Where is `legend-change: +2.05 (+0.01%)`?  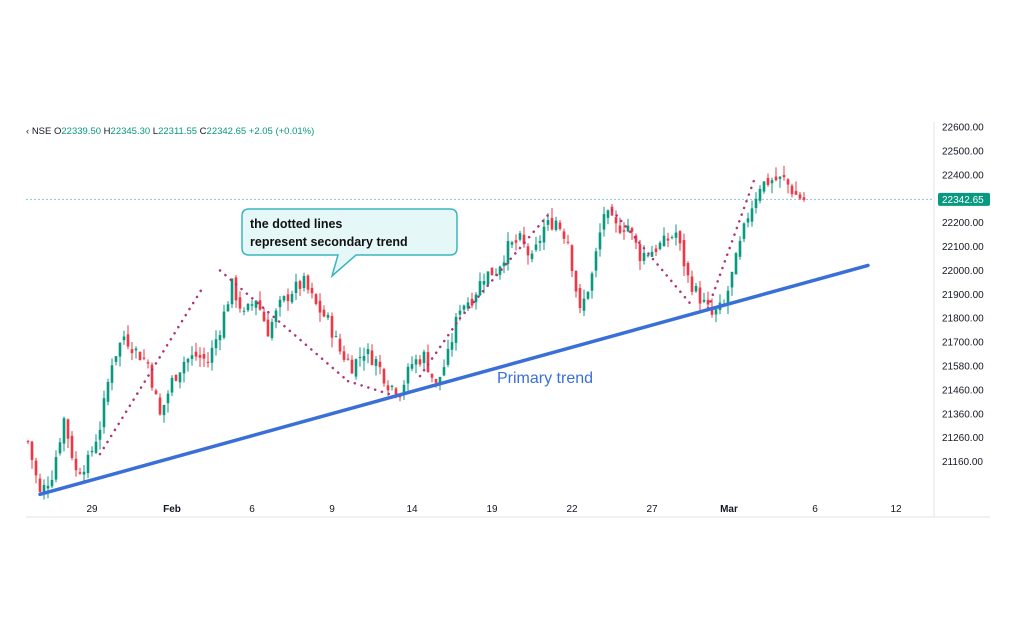
legend-change: +2.05 (+0.01%) is located at coordinates (281, 131).